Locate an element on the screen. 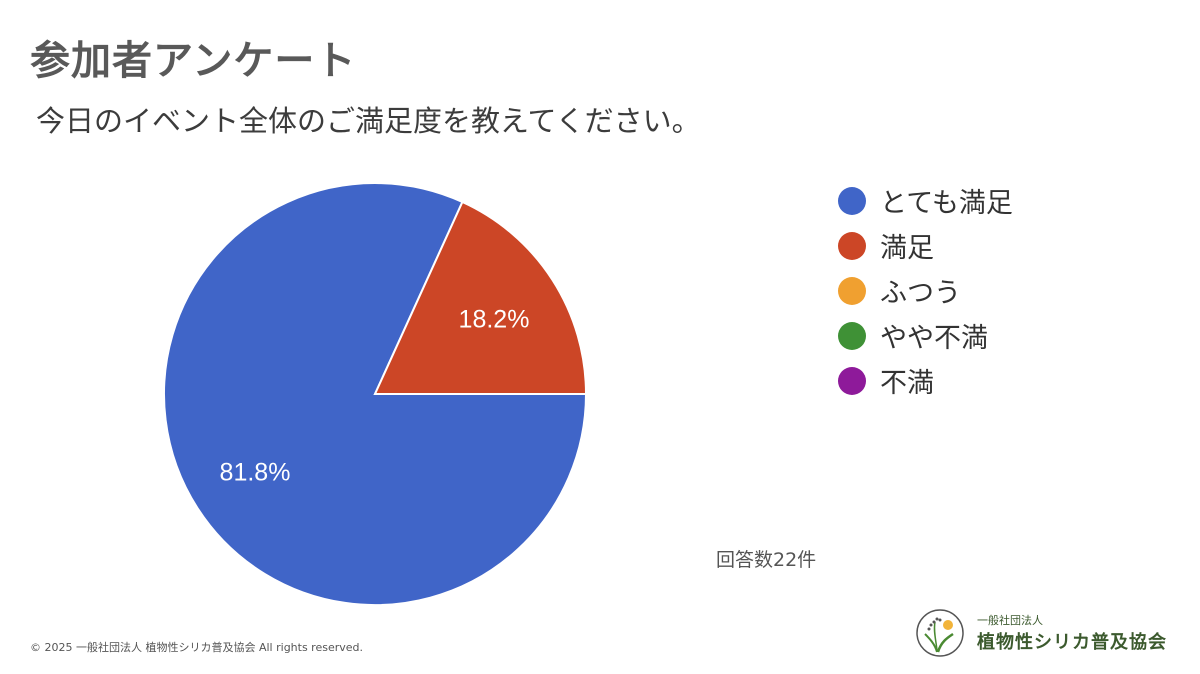  legend-label: 満足 is located at coordinates (907, 248).